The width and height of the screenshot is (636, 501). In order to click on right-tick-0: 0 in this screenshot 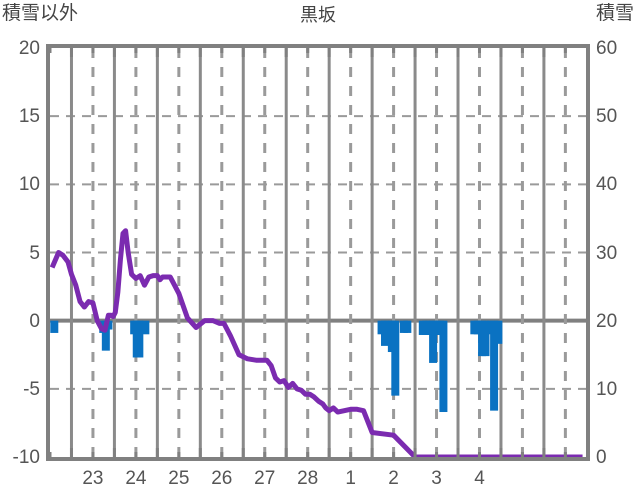, I will do `click(601, 457)`.